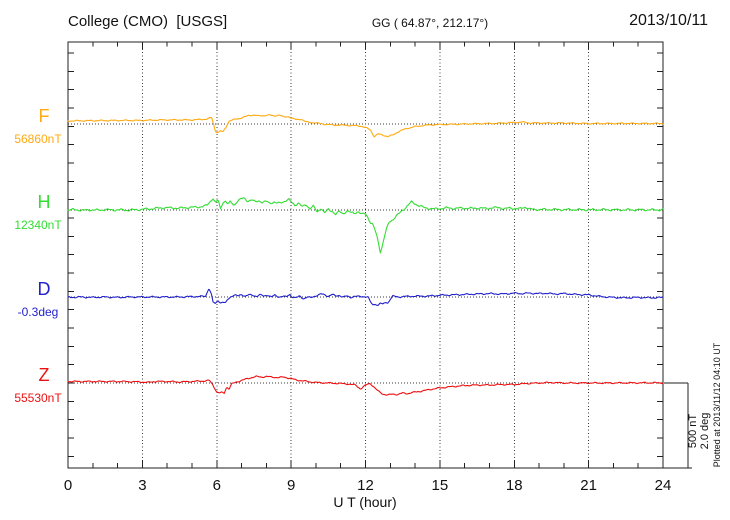 The image size is (730, 520). What do you see at coordinates (216, 485) in the screenshot?
I see `x-tick-label-6: 6` at bounding box center [216, 485].